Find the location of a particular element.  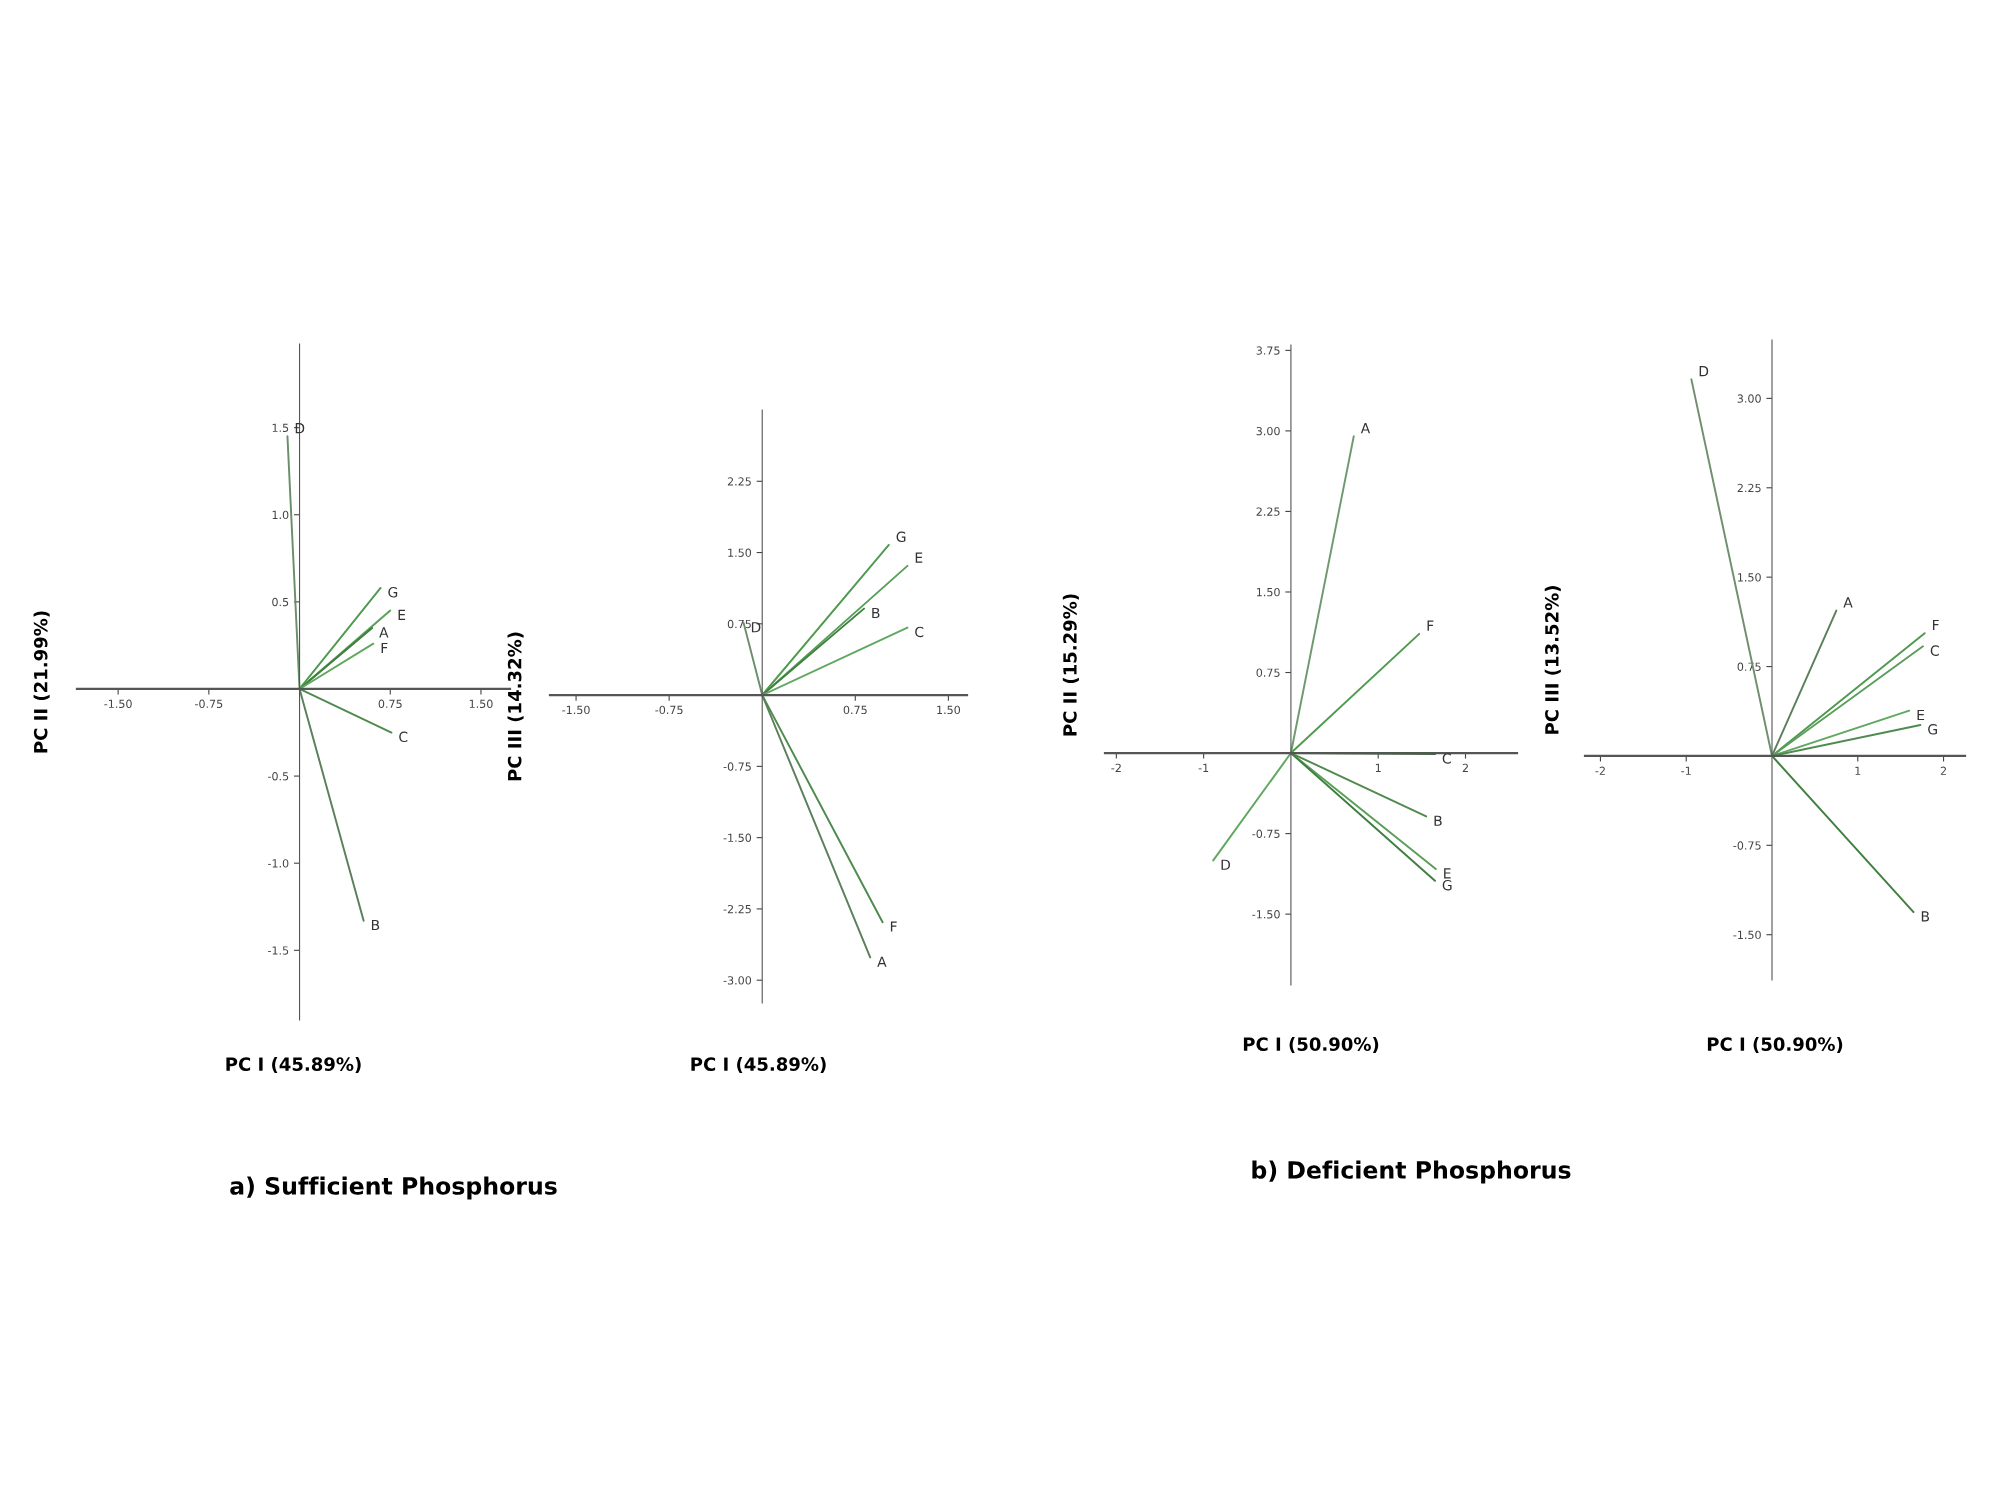

y-axis-title: PC II (15.29%) is located at coordinates (1070, 665).